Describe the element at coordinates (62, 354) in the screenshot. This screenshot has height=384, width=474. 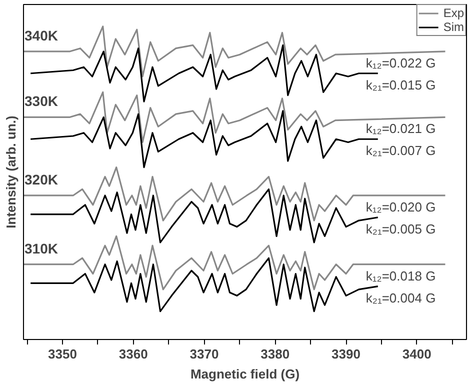
I see `x-tick-label: 3350` at that location.